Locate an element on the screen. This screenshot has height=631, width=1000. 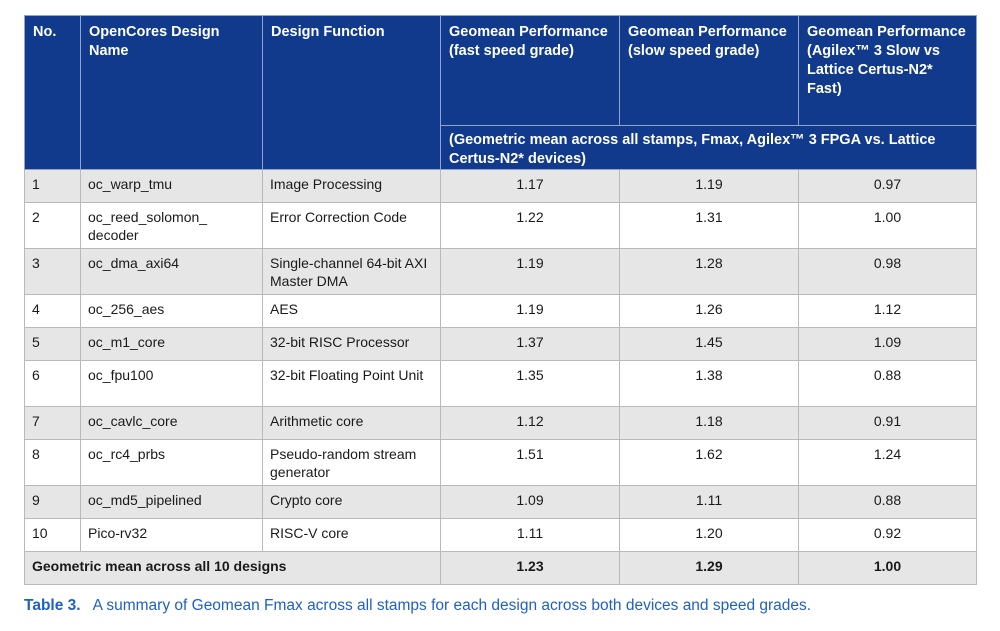
perf-agilex-cell: 1.12 is located at coordinates (887, 311).